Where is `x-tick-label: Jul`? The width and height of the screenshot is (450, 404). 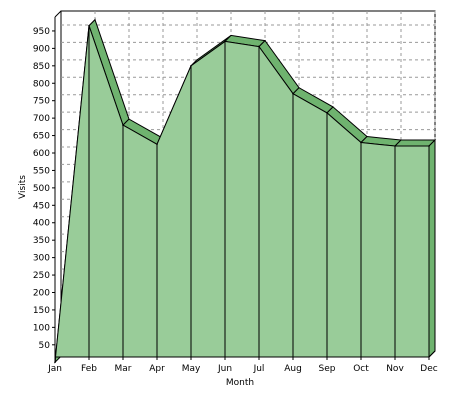
x-tick-label: Jul is located at coordinates (259, 369).